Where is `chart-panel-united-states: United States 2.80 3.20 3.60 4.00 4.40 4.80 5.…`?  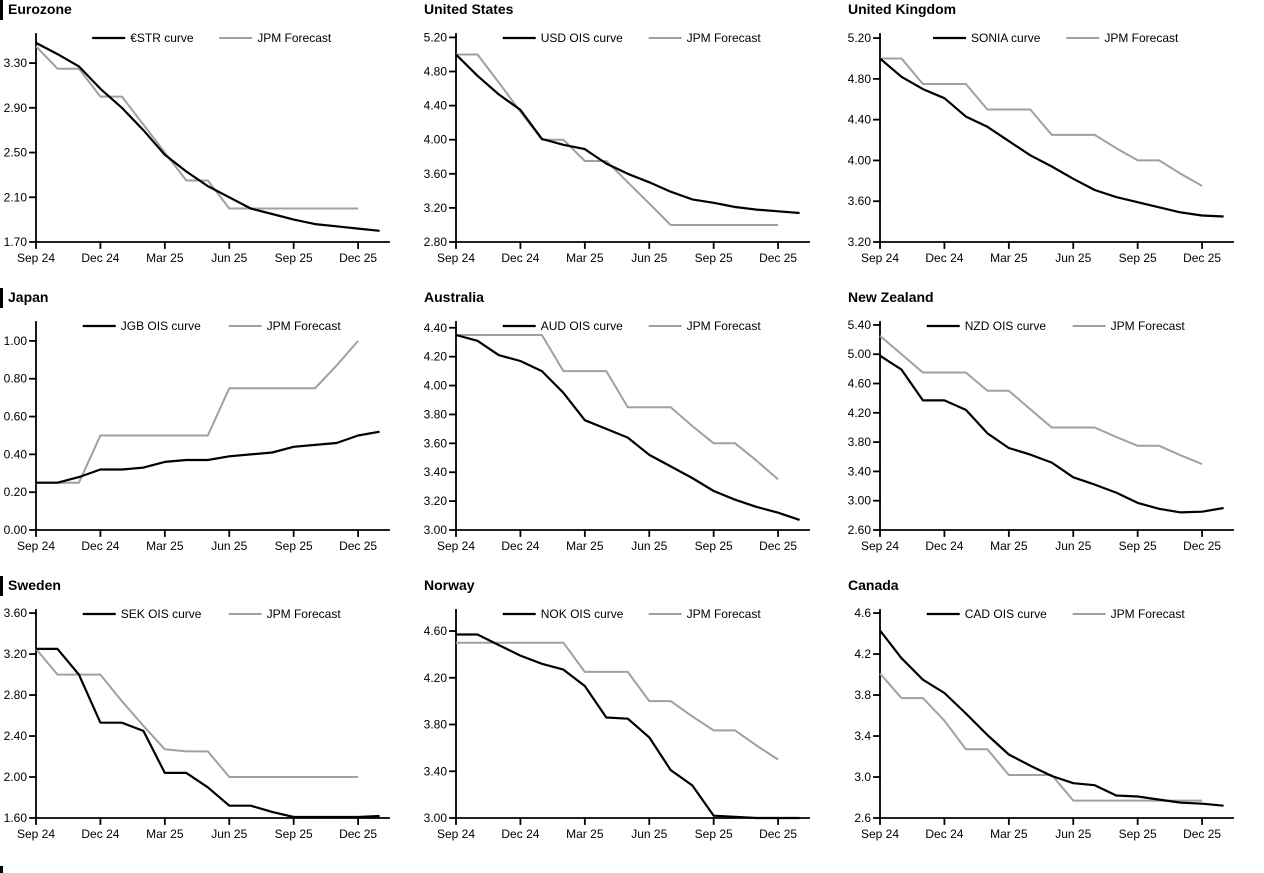
chart-panel-united-states: United States 2.80 3.20 3.60 4.00 4.40 4.80 5.… is located at coordinates (630, 144).